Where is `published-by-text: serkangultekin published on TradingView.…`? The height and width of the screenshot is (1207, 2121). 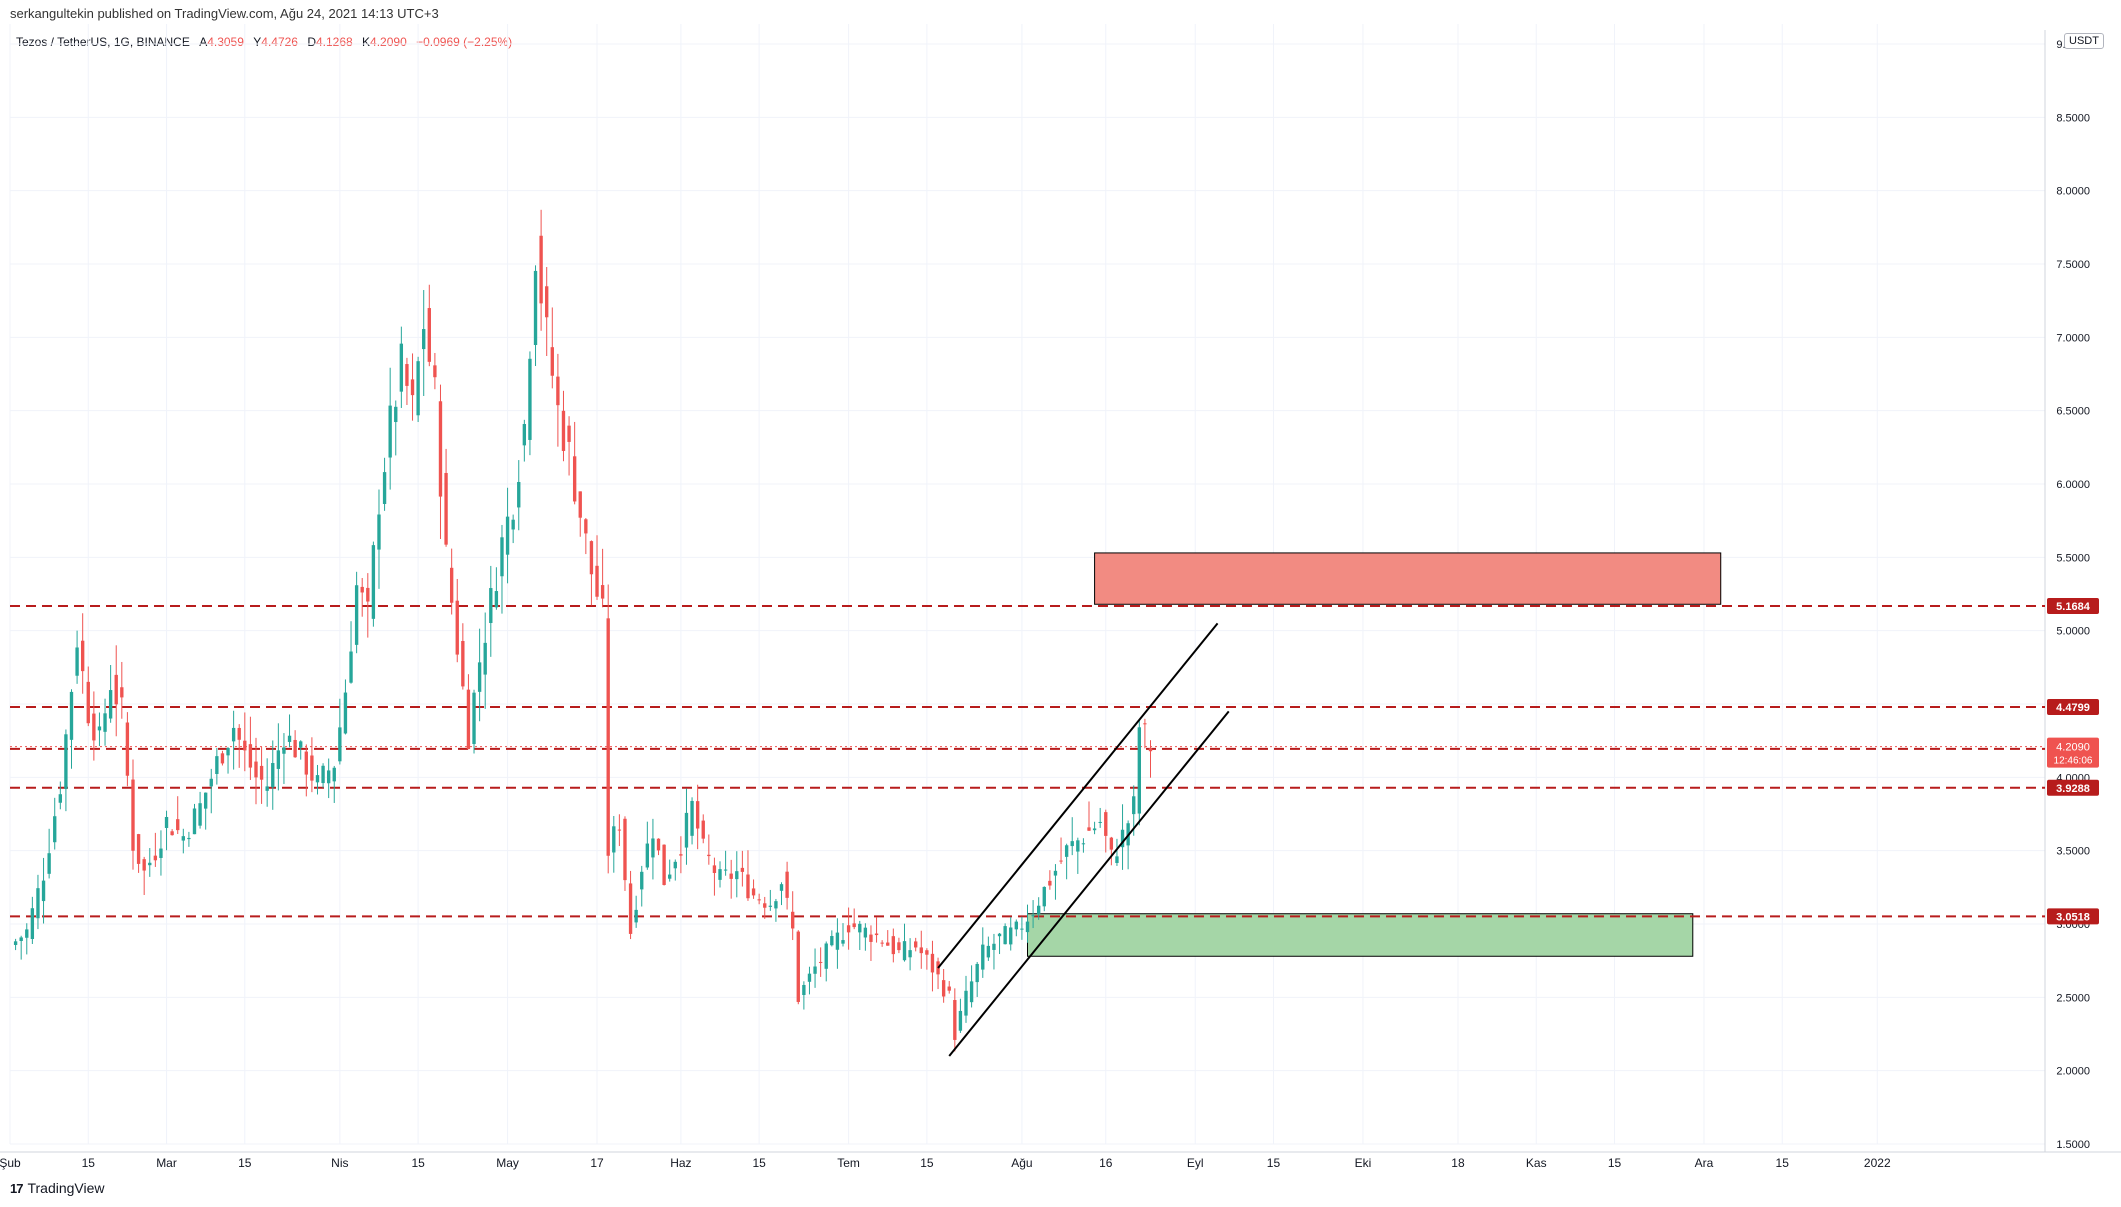
published-by-text: serkangultekin published on TradingView.… is located at coordinates (224, 13).